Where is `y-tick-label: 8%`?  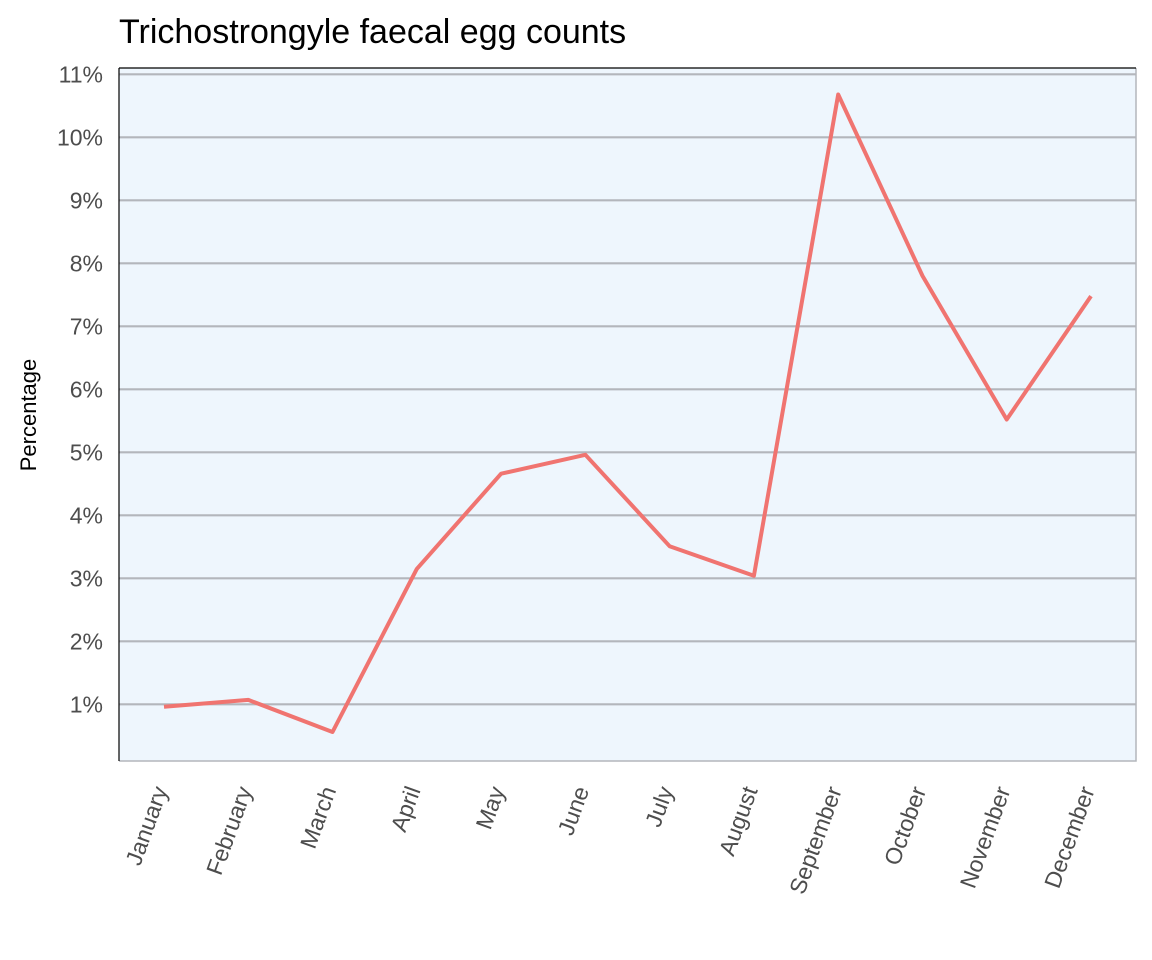 y-tick-label: 8% is located at coordinates (86, 263).